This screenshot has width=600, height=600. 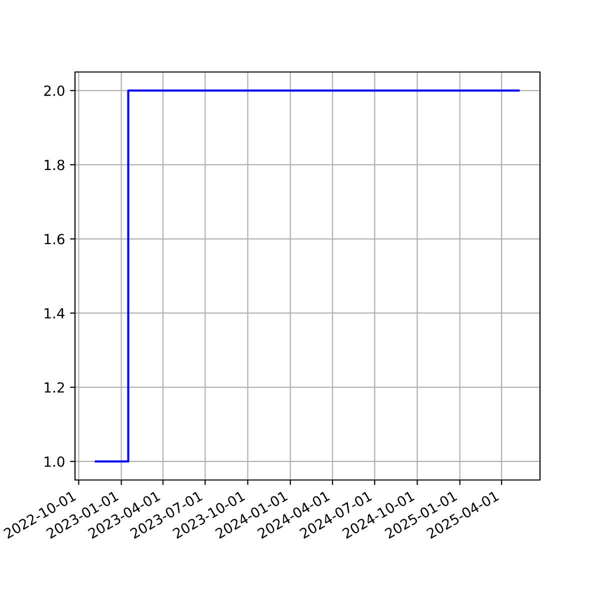 I want to click on y-tick-label: 1.4, so click(x=54, y=313).